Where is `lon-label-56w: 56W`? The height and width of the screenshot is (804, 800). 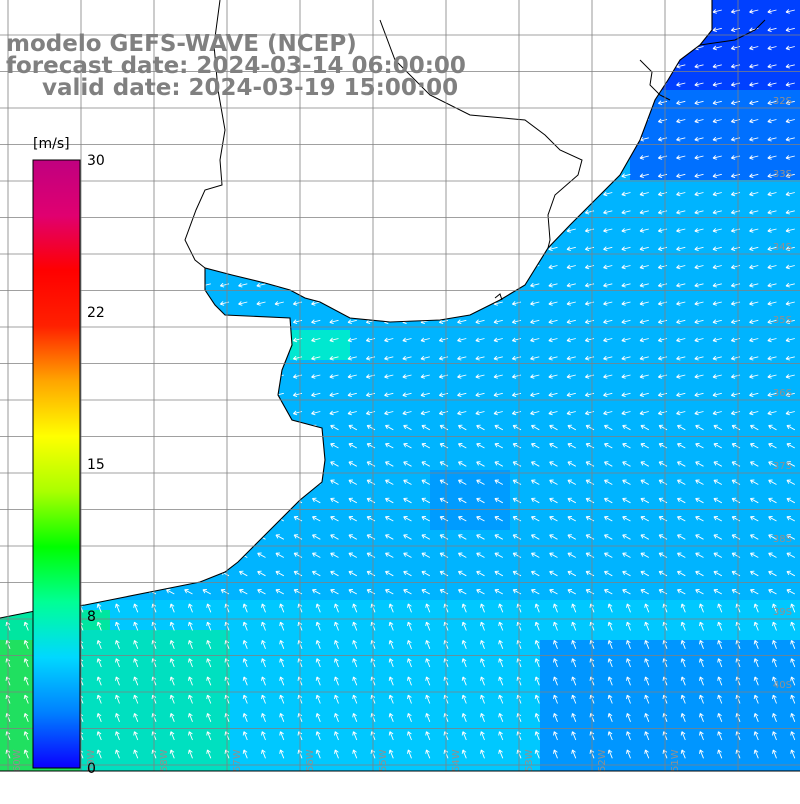
lon-label-56w: 56W is located at coordinates (310, 760).